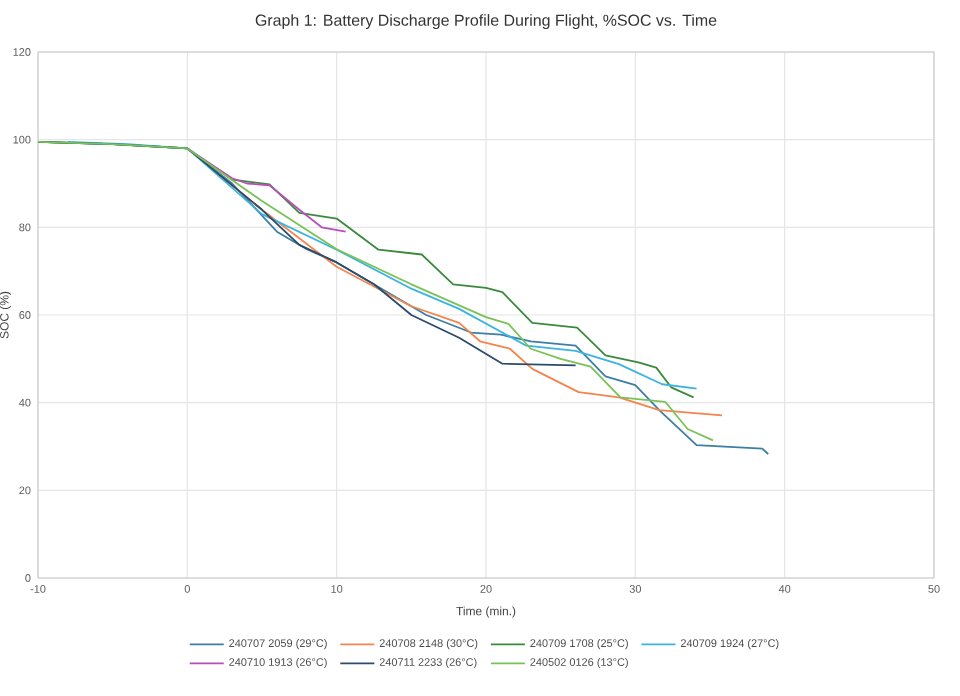  I want to click on line-series, so click(266, 190).